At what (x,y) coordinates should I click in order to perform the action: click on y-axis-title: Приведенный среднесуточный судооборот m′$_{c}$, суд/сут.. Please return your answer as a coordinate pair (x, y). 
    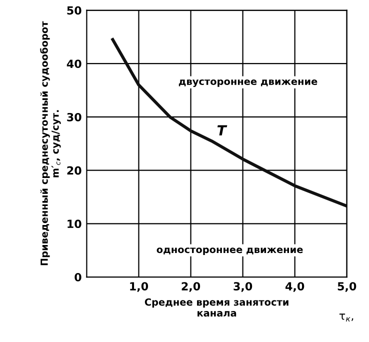
    Looking at the image, I should click on (50, 143).